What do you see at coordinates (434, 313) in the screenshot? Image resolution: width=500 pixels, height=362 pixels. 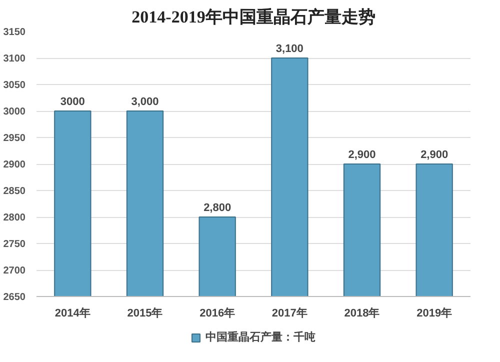 I see `x-tick-label: 2019年` at bounding box center [434, 313].